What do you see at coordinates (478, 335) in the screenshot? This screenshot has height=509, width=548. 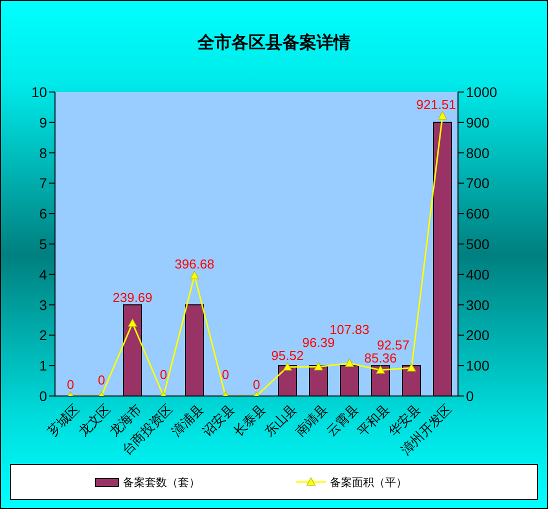 I see `y2-tick-label: 200` at bounding box center [478, 335].